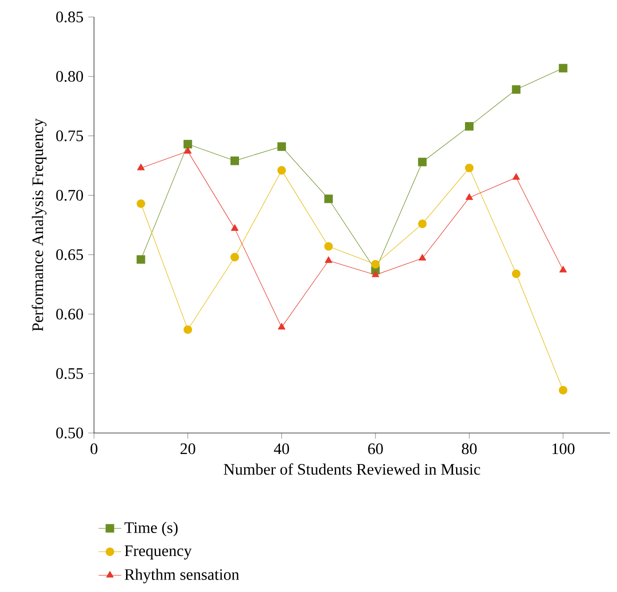 This screenshot has width=617, height=592. What do you see at coordinates (69, 373) in the screenshot?
I see `y-tick-label: 0.55` at bounding box center [69, 373].